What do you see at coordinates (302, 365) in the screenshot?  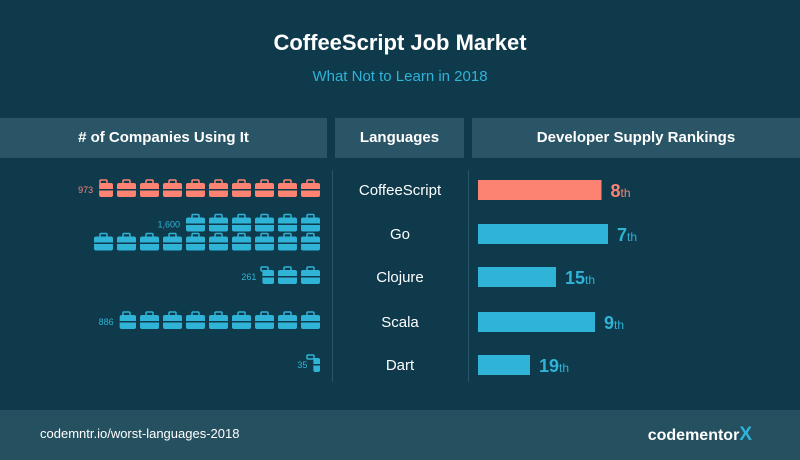 I see `company-count-label: 35` at bounding box center [302, 365].